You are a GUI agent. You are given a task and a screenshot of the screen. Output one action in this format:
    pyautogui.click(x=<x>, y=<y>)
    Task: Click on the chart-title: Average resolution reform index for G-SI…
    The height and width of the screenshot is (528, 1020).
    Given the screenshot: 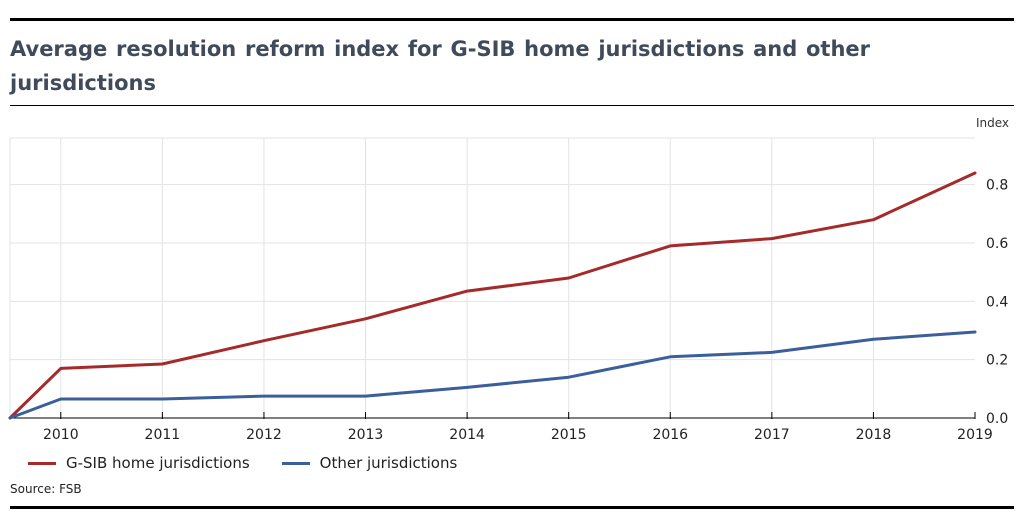 What is the action you would take?
    pyautogui.click(x=440, y=66)
    